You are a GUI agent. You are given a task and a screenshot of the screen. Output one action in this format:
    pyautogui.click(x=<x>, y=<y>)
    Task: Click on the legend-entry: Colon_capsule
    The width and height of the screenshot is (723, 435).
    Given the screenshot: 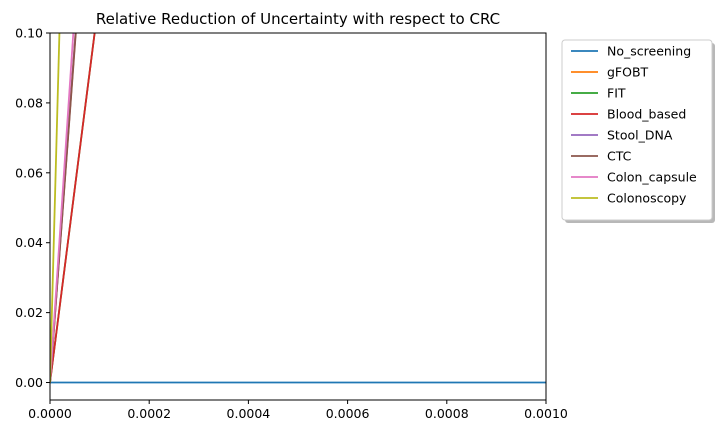 What is the action you would take?
    pyautogui.click(x=652, y=177)
    